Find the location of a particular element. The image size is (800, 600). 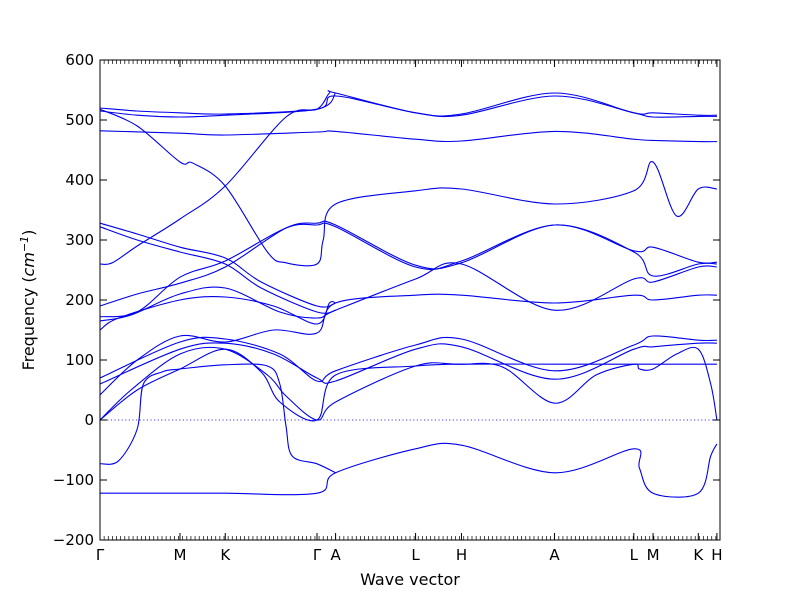

y-tick-label: 400 is located at coordinates (79, 180).